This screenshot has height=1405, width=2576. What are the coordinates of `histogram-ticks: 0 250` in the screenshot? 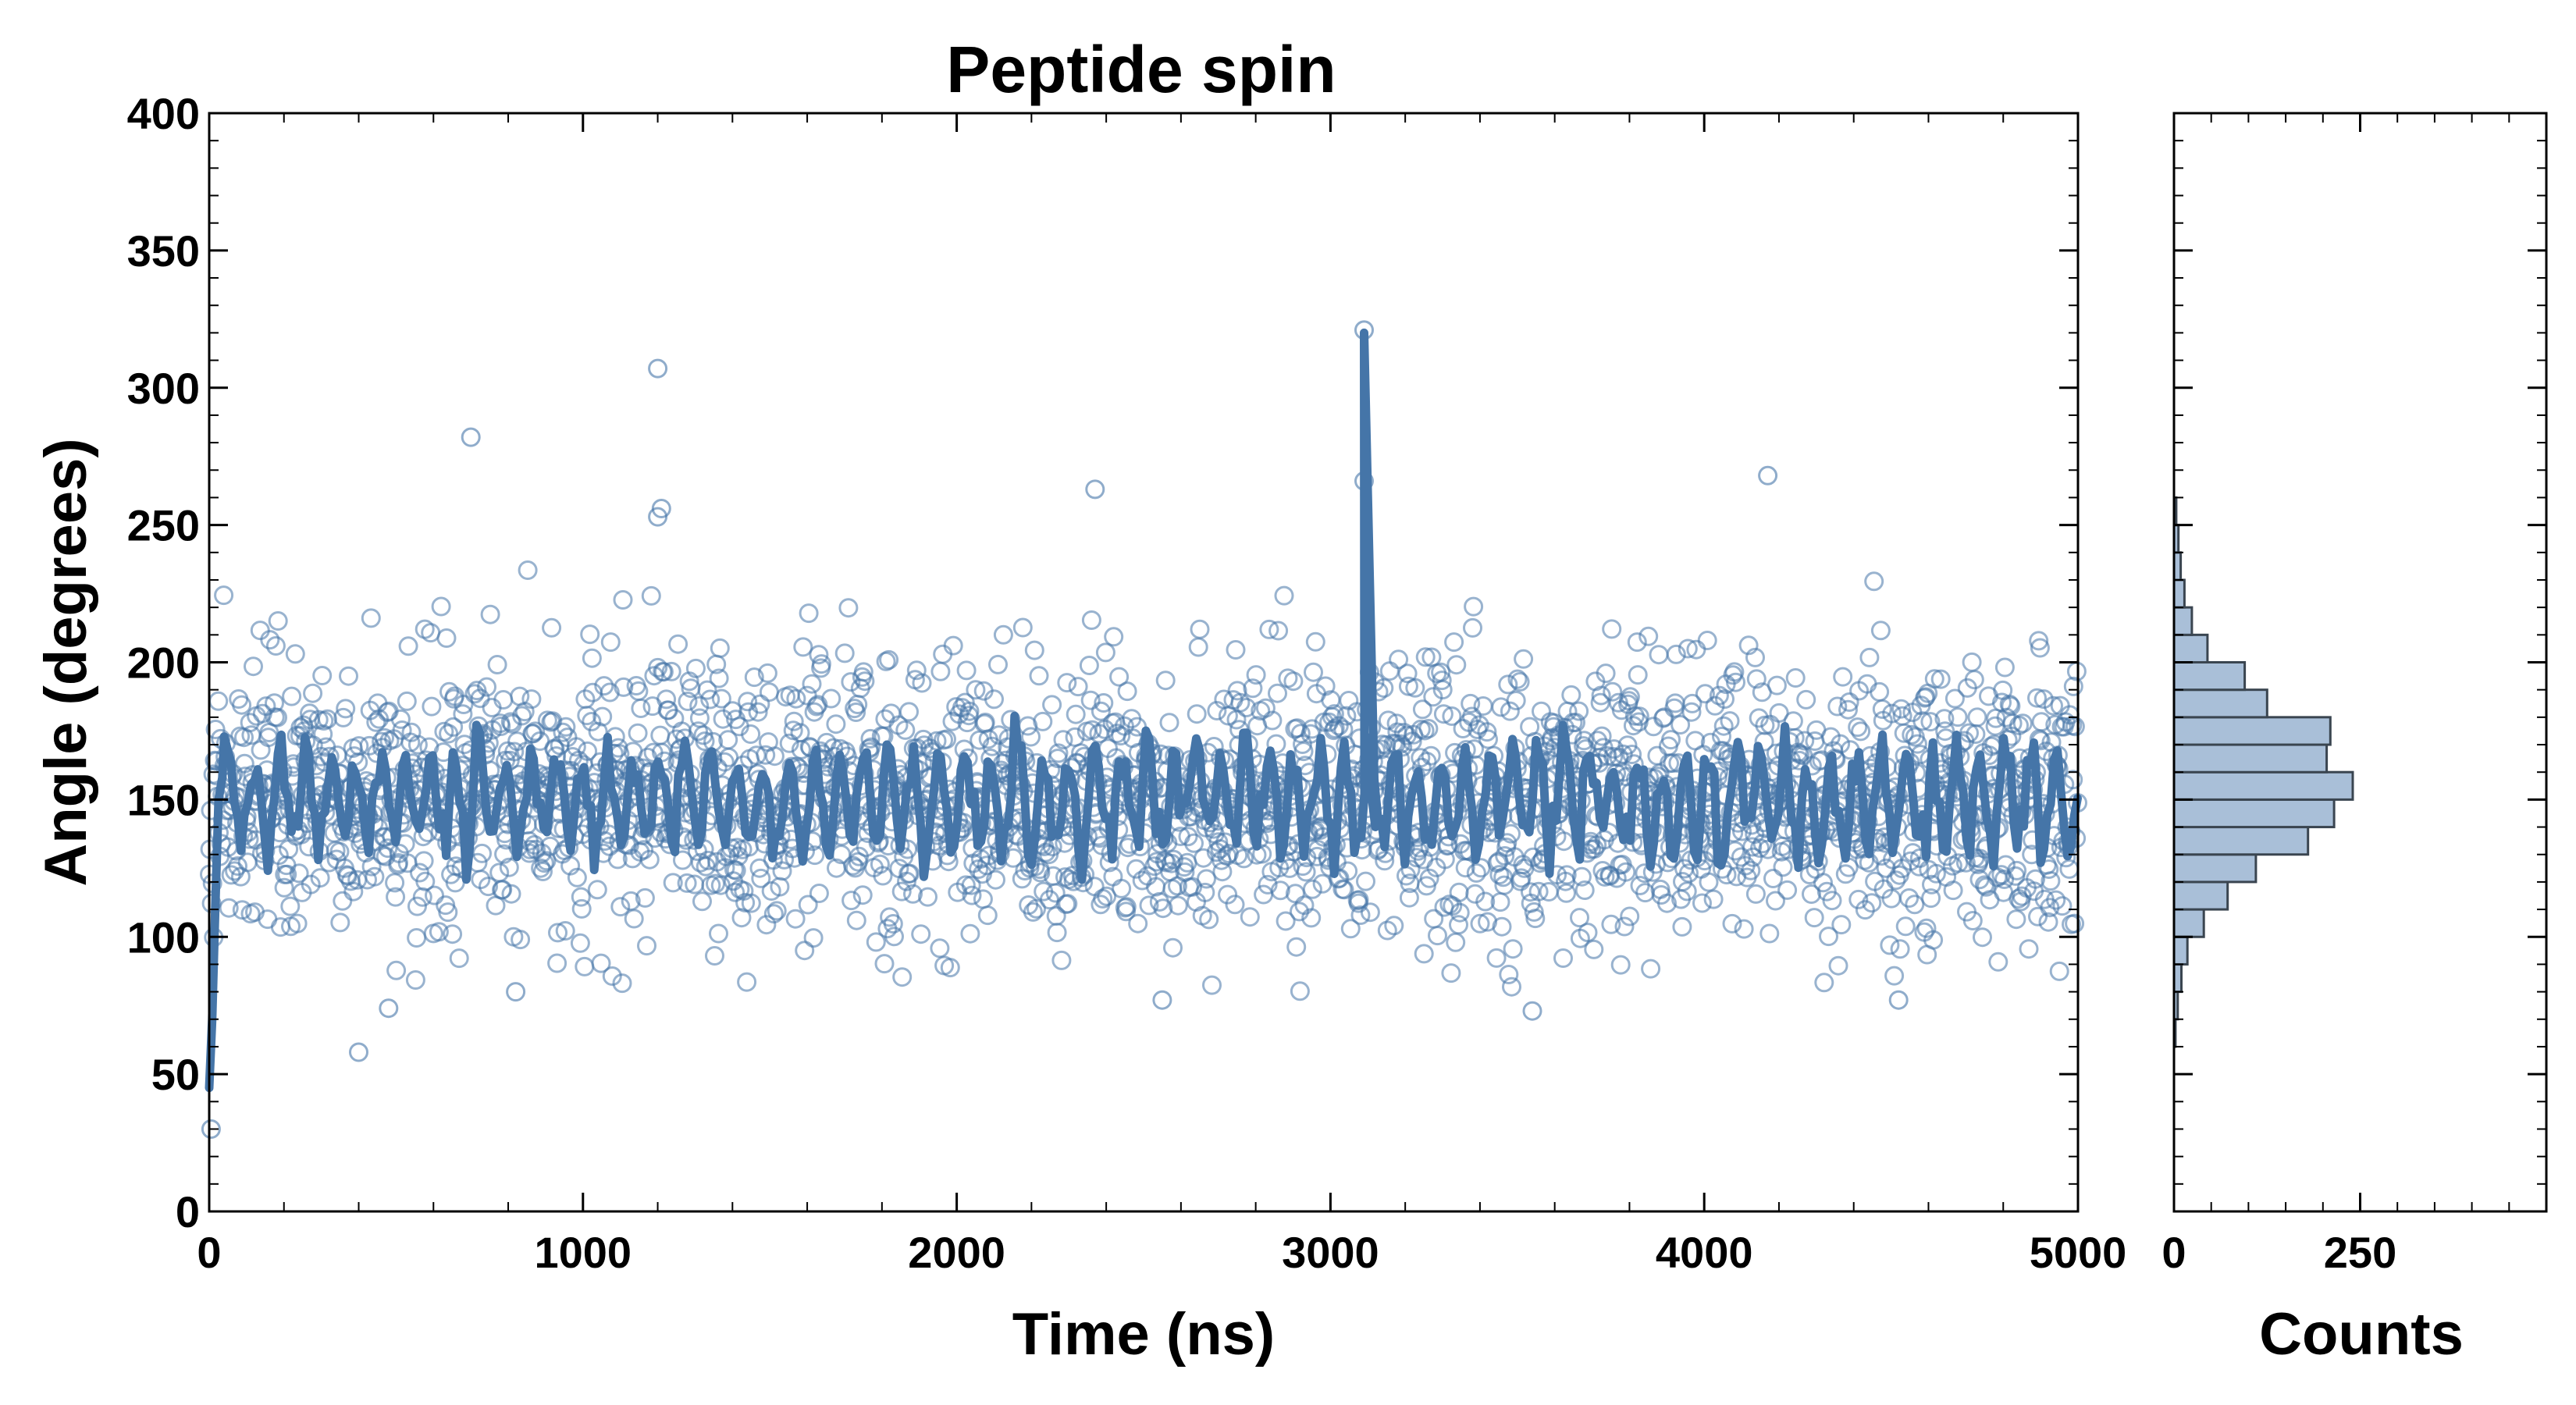 It's located at (2353, 694).